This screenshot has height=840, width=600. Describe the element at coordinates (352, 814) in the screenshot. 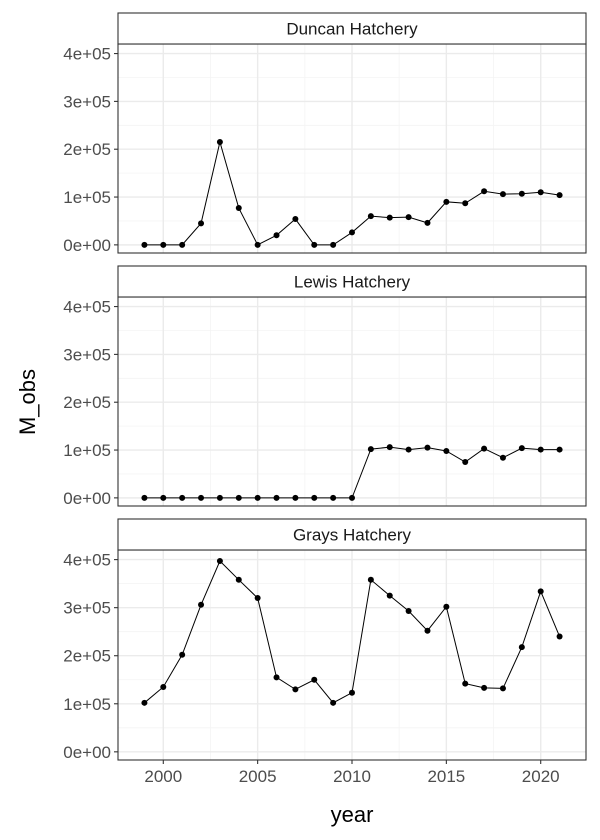

I see `x-axis-title: year` at that location.